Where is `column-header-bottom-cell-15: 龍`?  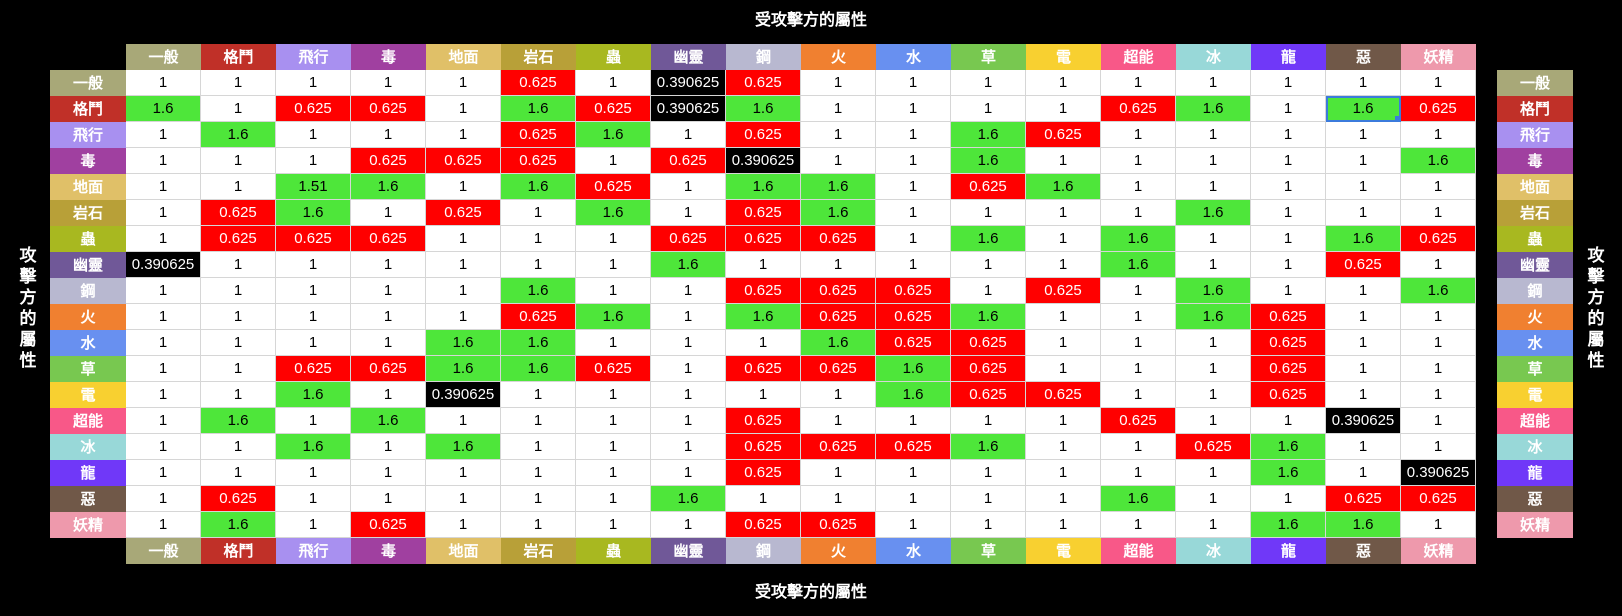
column-header-bottom-cell-15: 龍 is located at coordinates (1288, 551).